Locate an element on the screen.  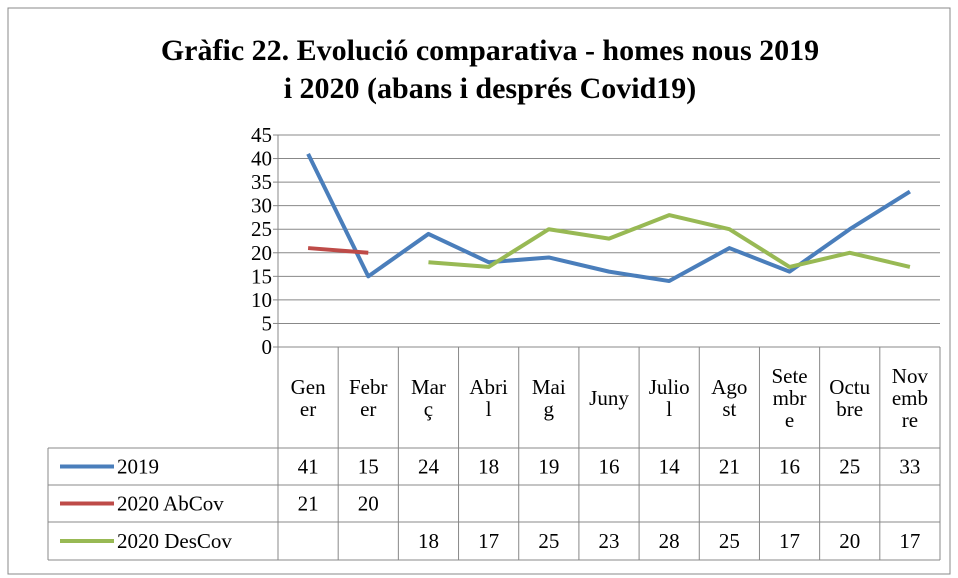
table-value: 15 is located at coordinates (368, 467).